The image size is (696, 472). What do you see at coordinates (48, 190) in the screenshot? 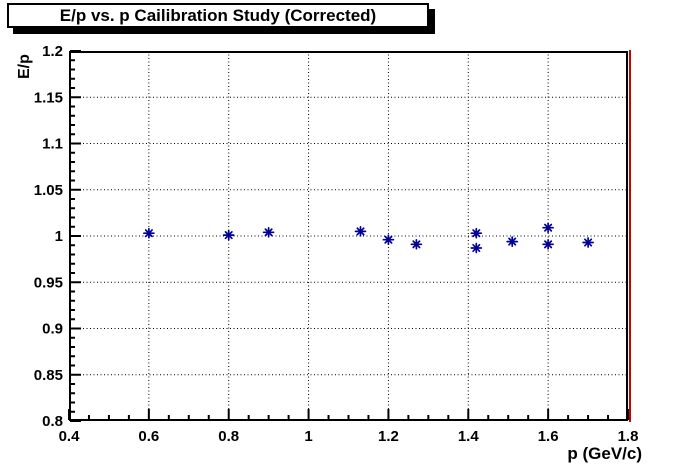
I see `y-tick-label: 1.05` at bounding box center [48, 190].